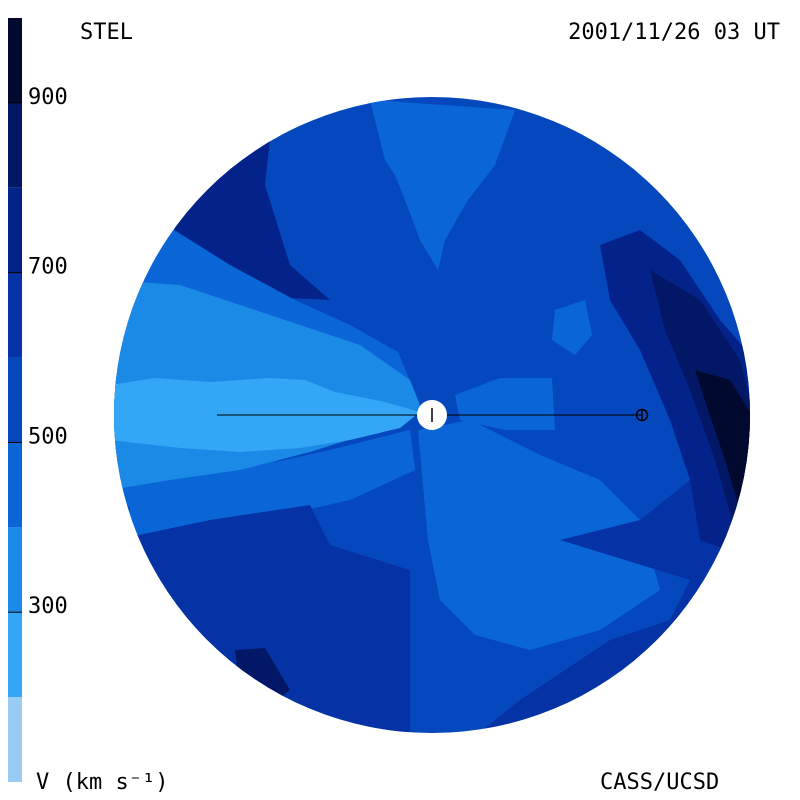 The height and width of the screenshot is (800, 800). I want to click on region-south-light, so click(539, 535).